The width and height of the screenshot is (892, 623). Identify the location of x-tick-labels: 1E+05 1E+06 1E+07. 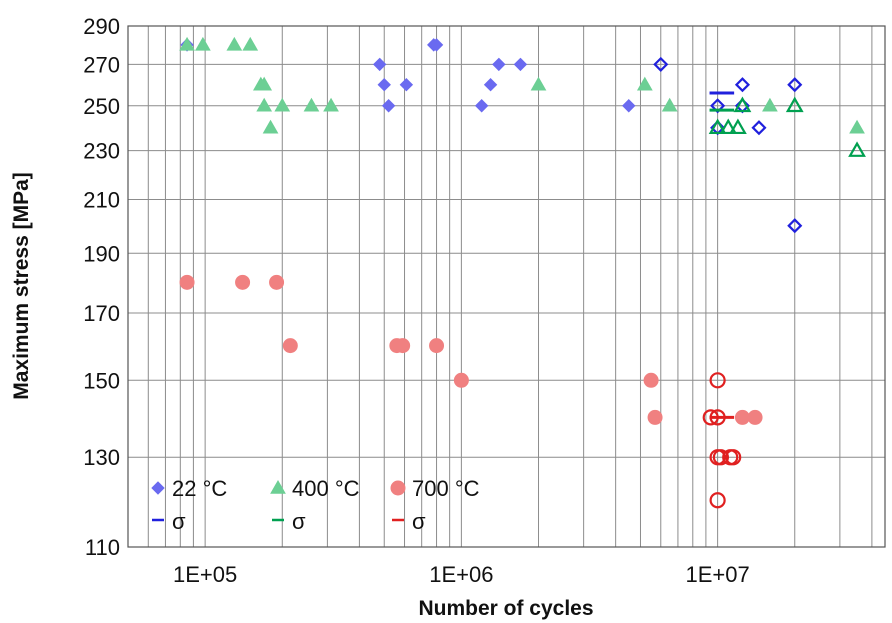
(461, 574).